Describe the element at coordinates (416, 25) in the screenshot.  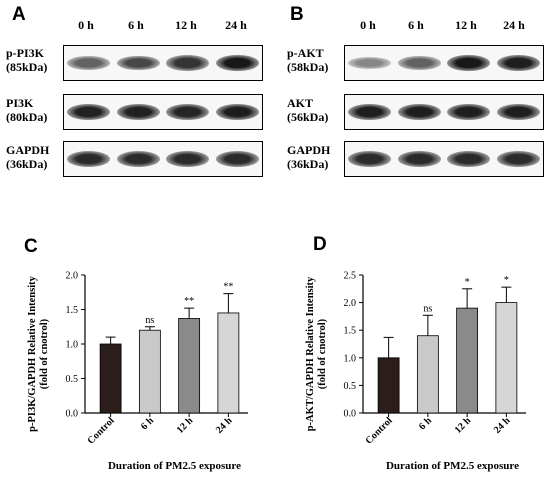
I see `lane-label-b-1: 6 h` at that location.